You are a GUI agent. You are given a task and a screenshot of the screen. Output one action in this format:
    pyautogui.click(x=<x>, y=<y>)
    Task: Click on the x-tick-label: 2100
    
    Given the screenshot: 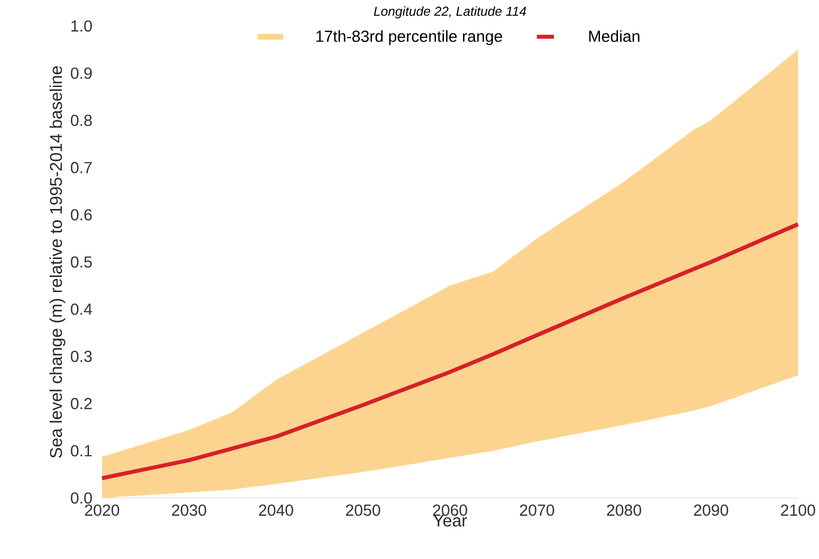 What is the action you would take?
    pyautogui.click(x=798, y=510)
    